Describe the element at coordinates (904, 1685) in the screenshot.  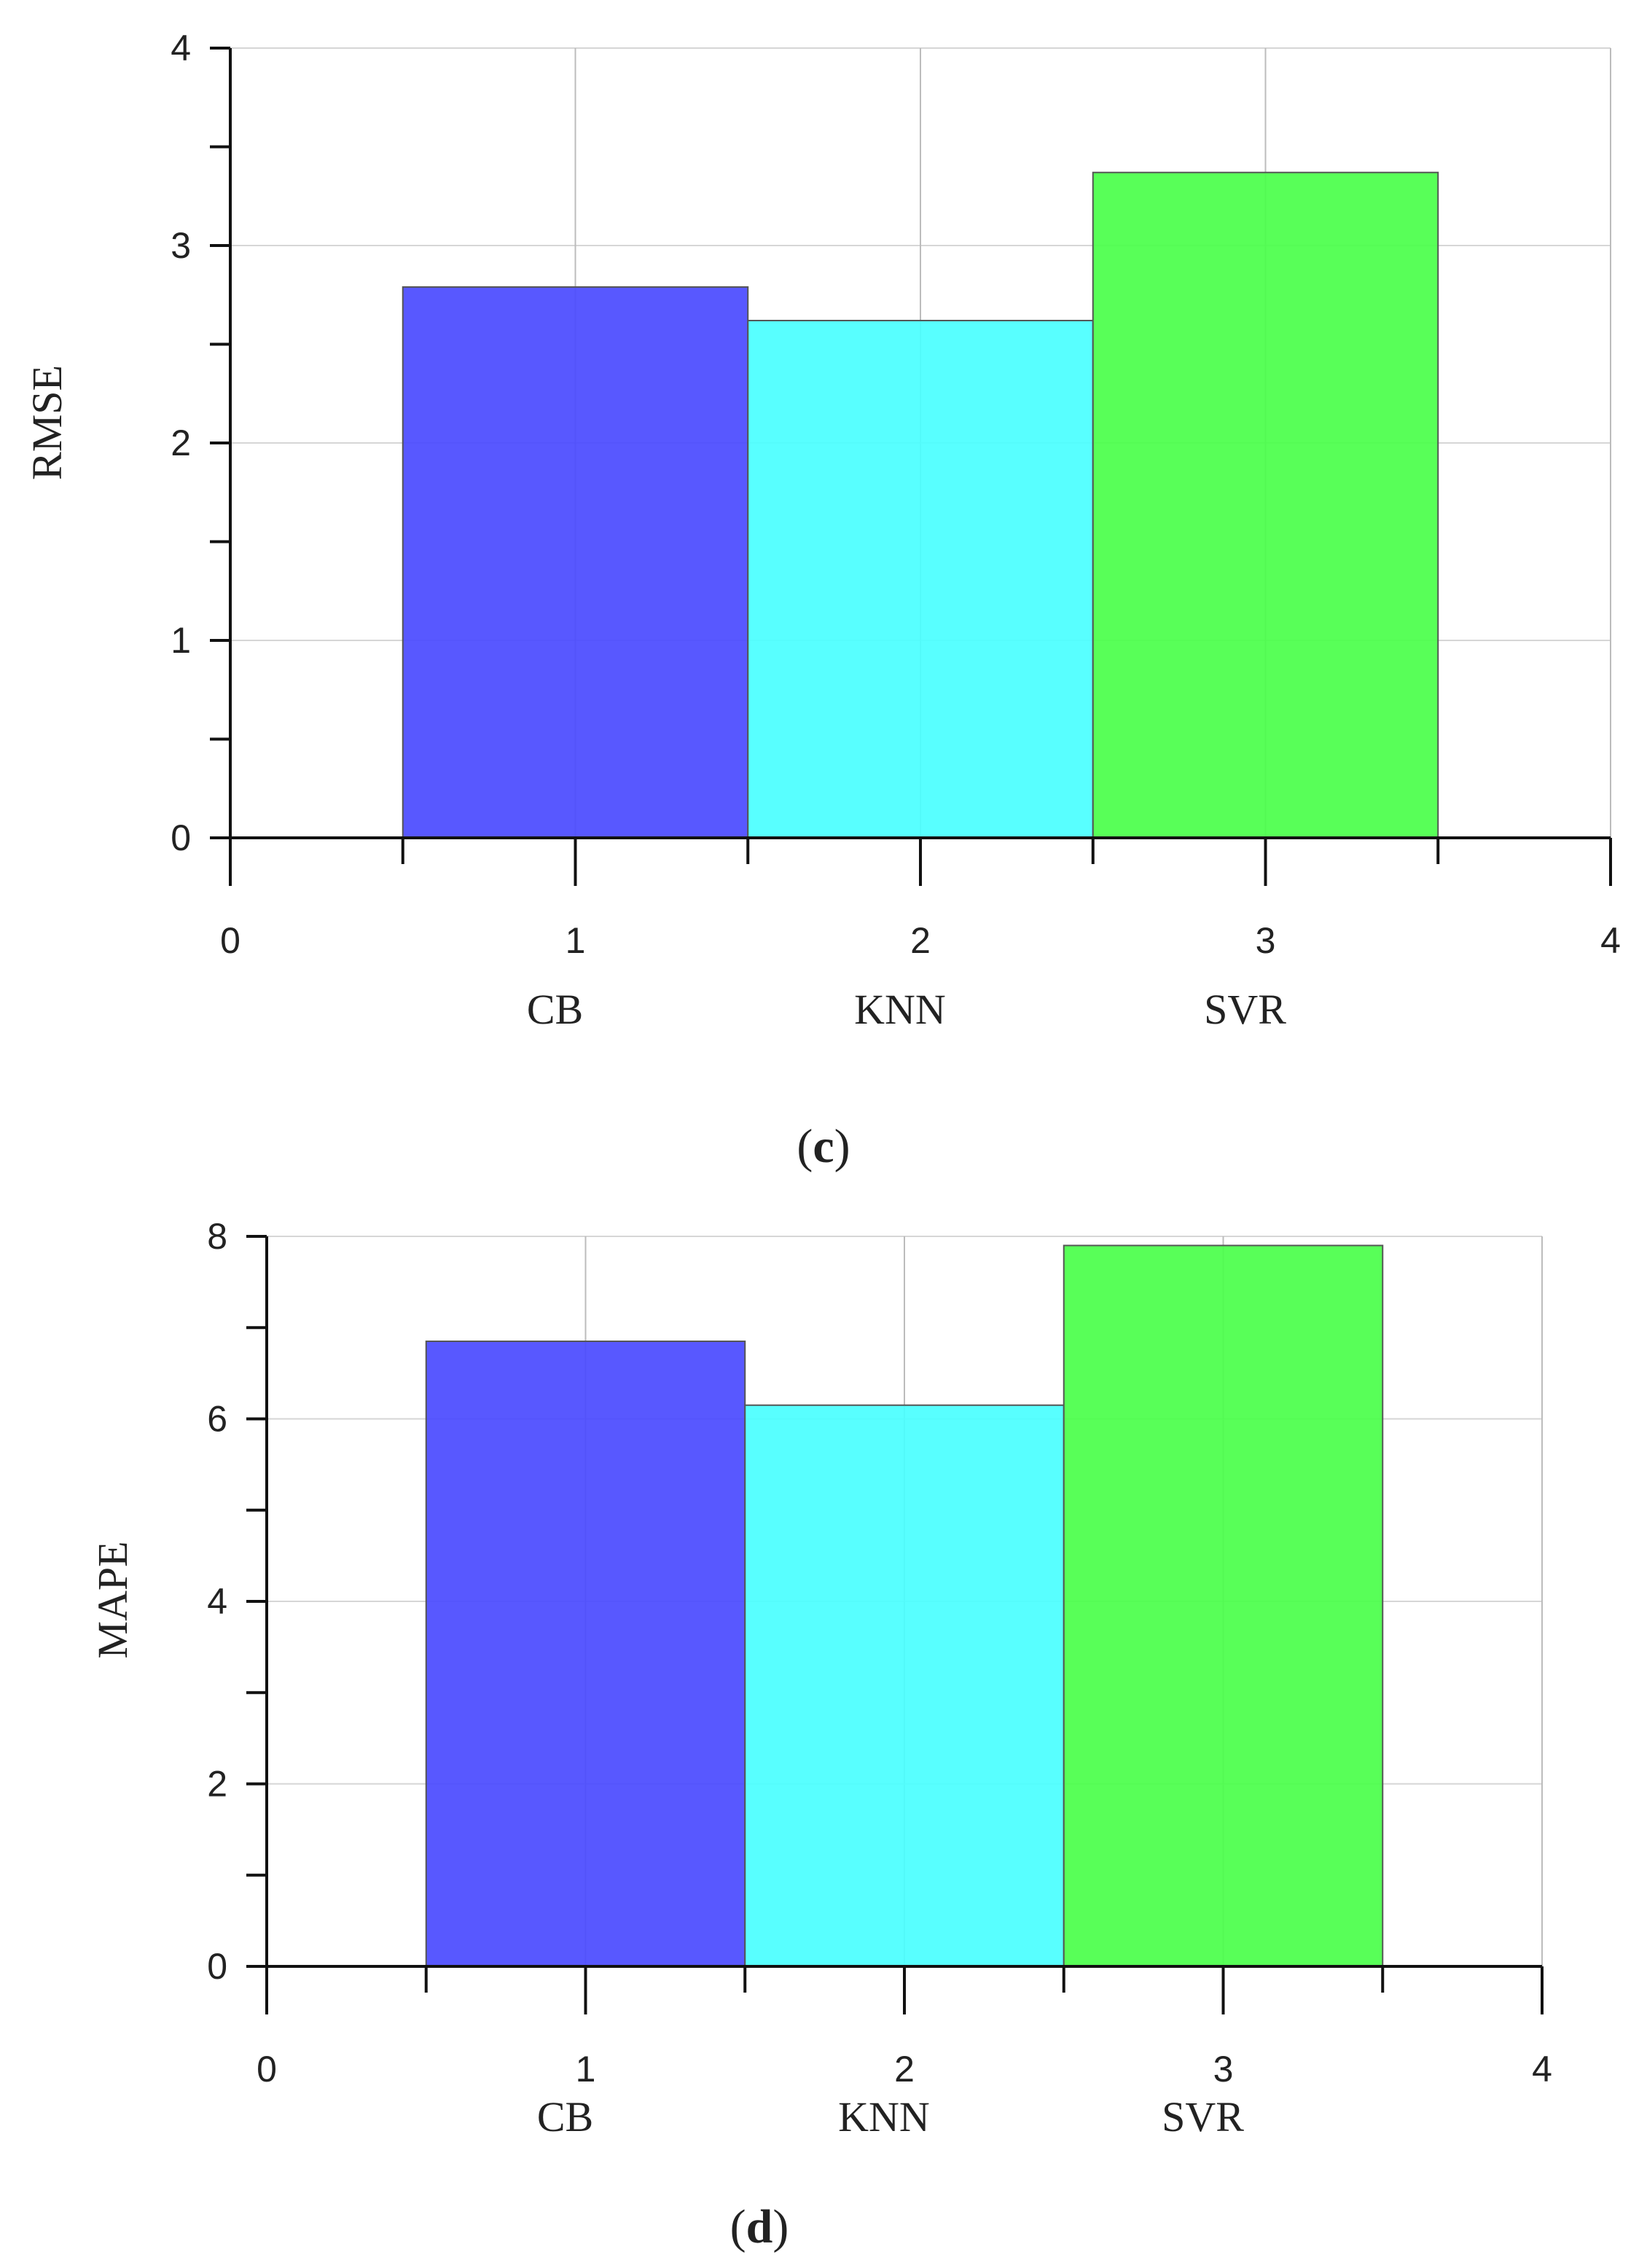
I see `mape-bar-knn` at that location.